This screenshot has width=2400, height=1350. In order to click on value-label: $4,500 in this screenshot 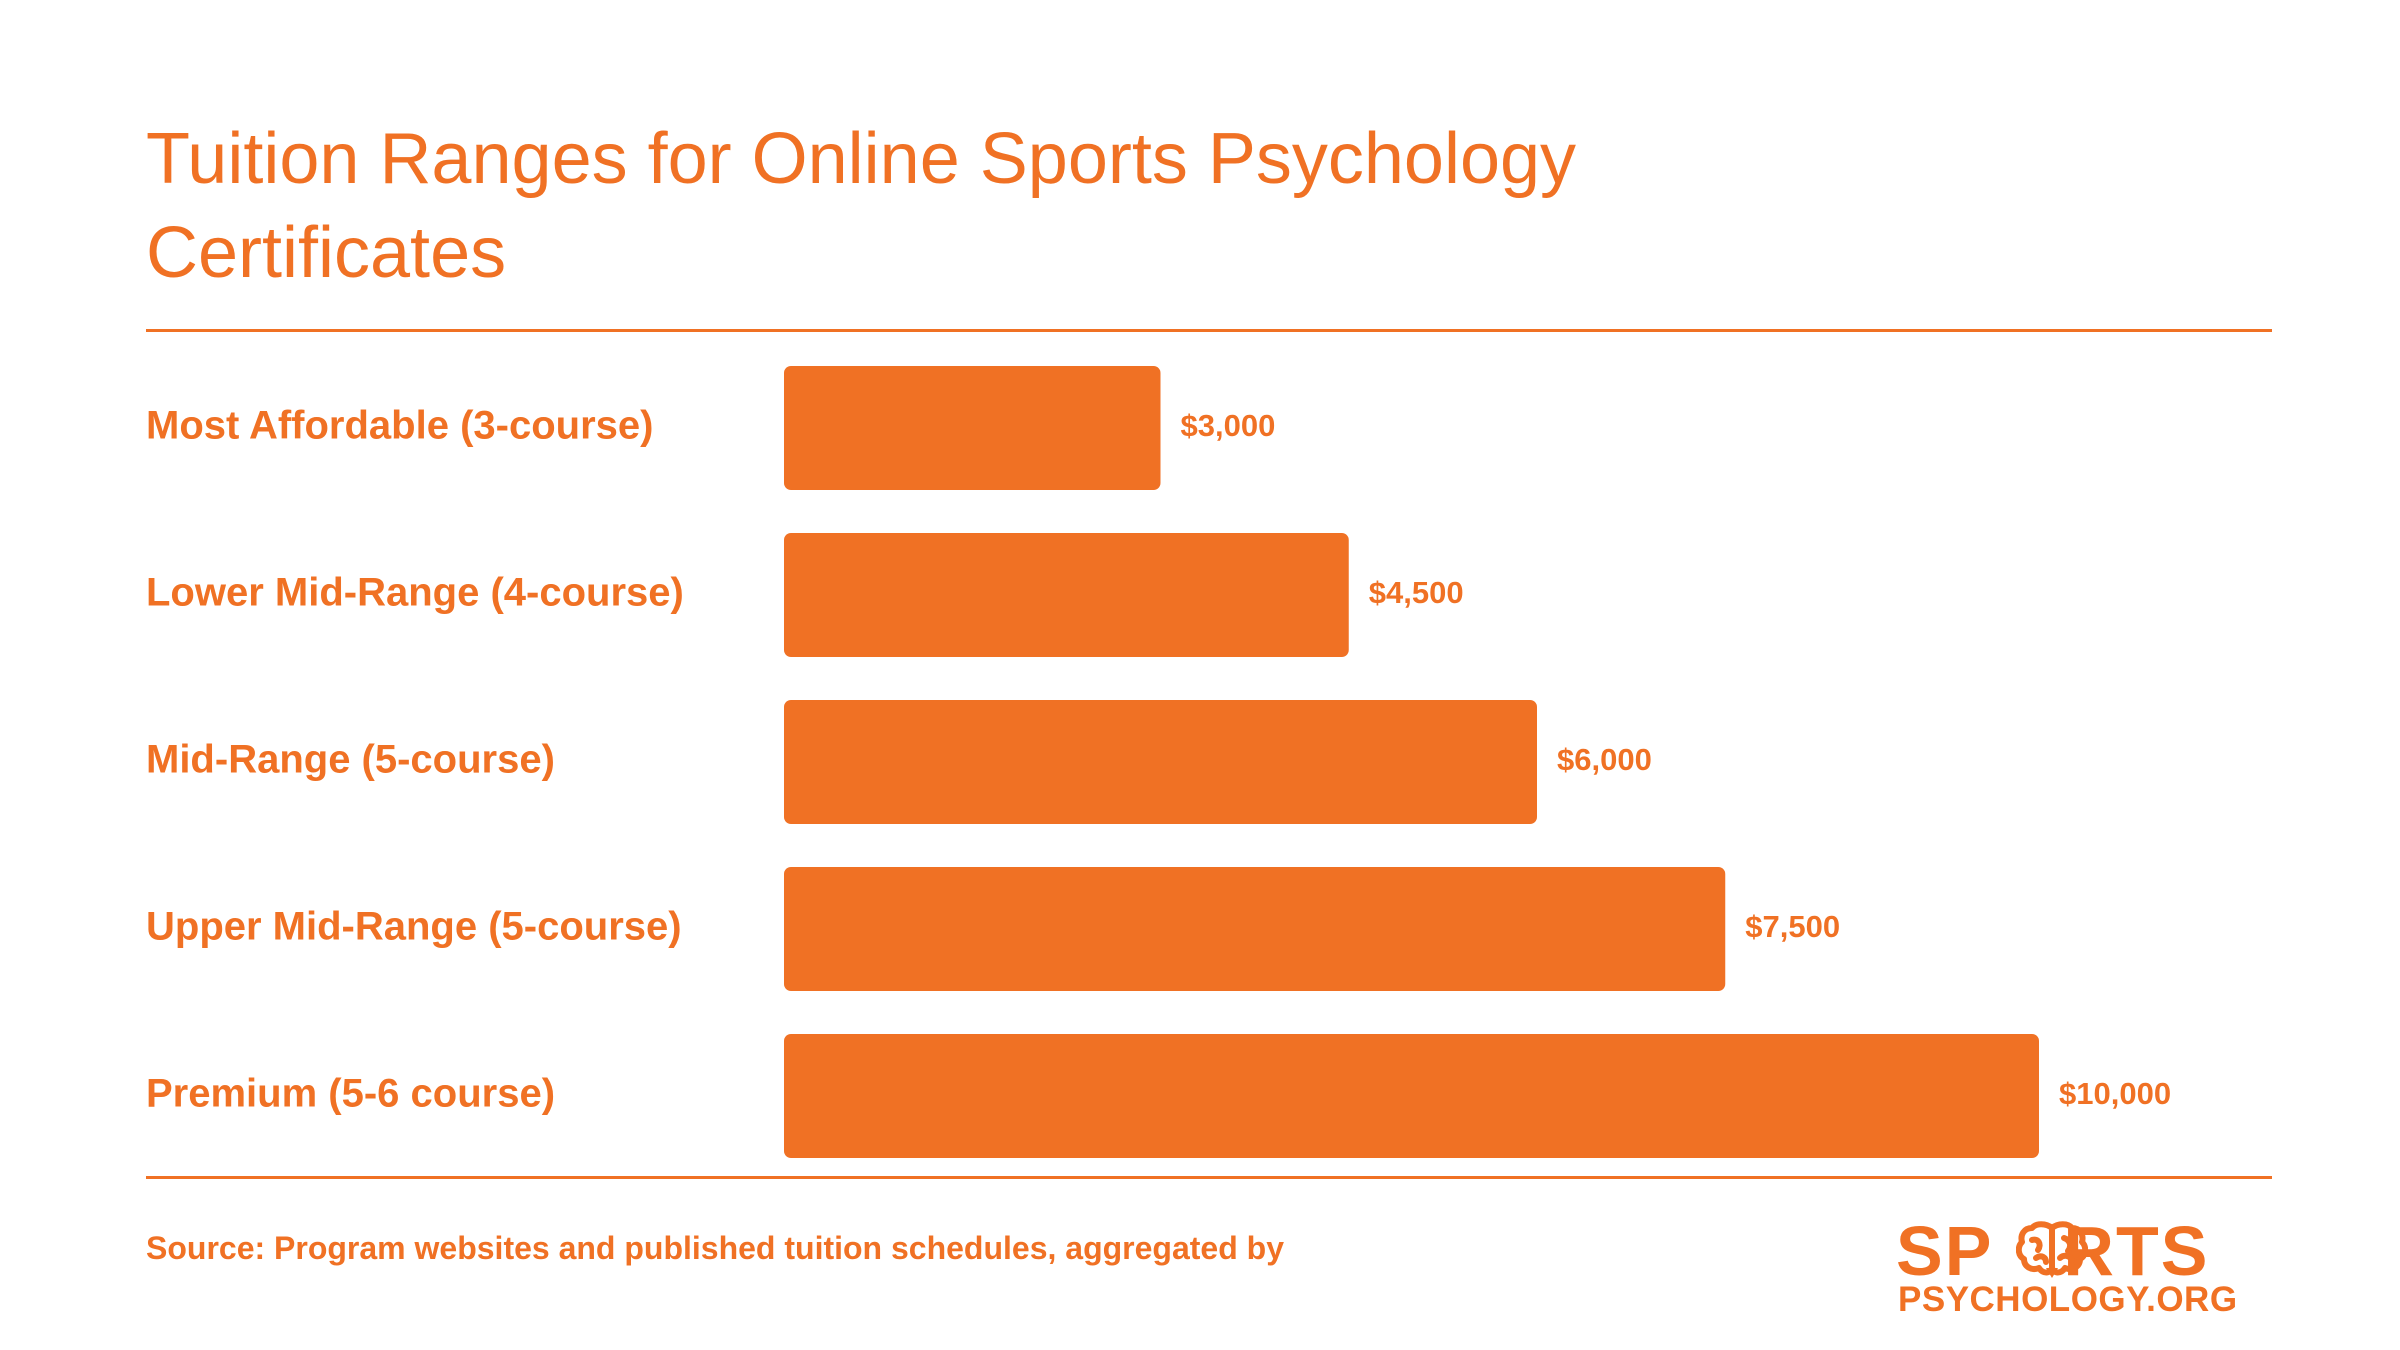, I will do `click(1416, 592)`.